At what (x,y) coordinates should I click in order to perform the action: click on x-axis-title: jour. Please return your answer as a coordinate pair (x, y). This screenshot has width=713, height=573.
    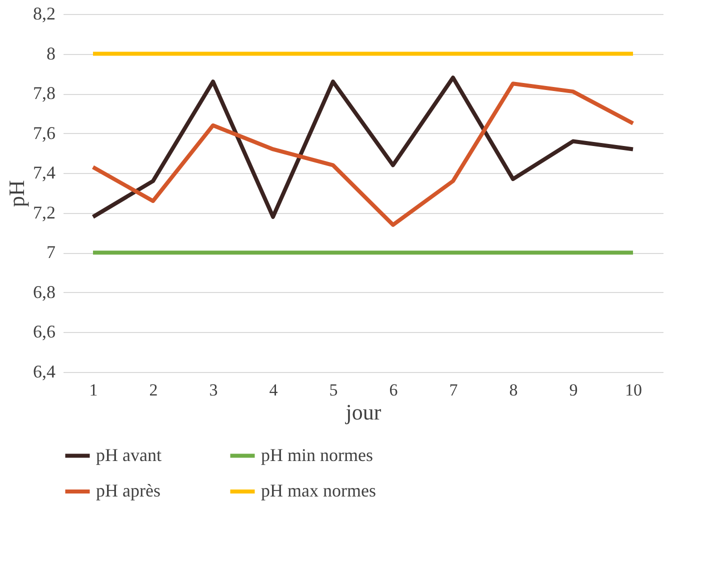
    Looking at the image, I should click on (363, 412).